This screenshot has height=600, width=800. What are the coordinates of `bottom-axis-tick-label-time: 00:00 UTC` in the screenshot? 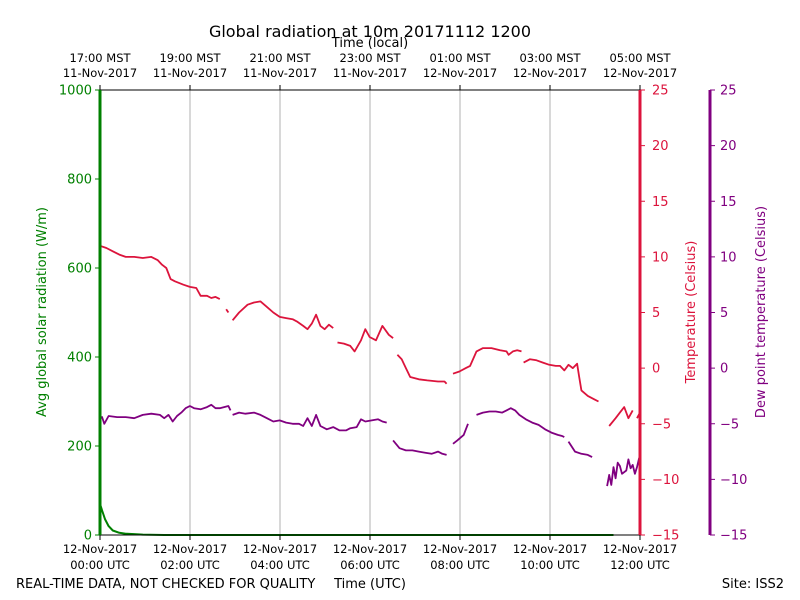 It's located at (100, 565).